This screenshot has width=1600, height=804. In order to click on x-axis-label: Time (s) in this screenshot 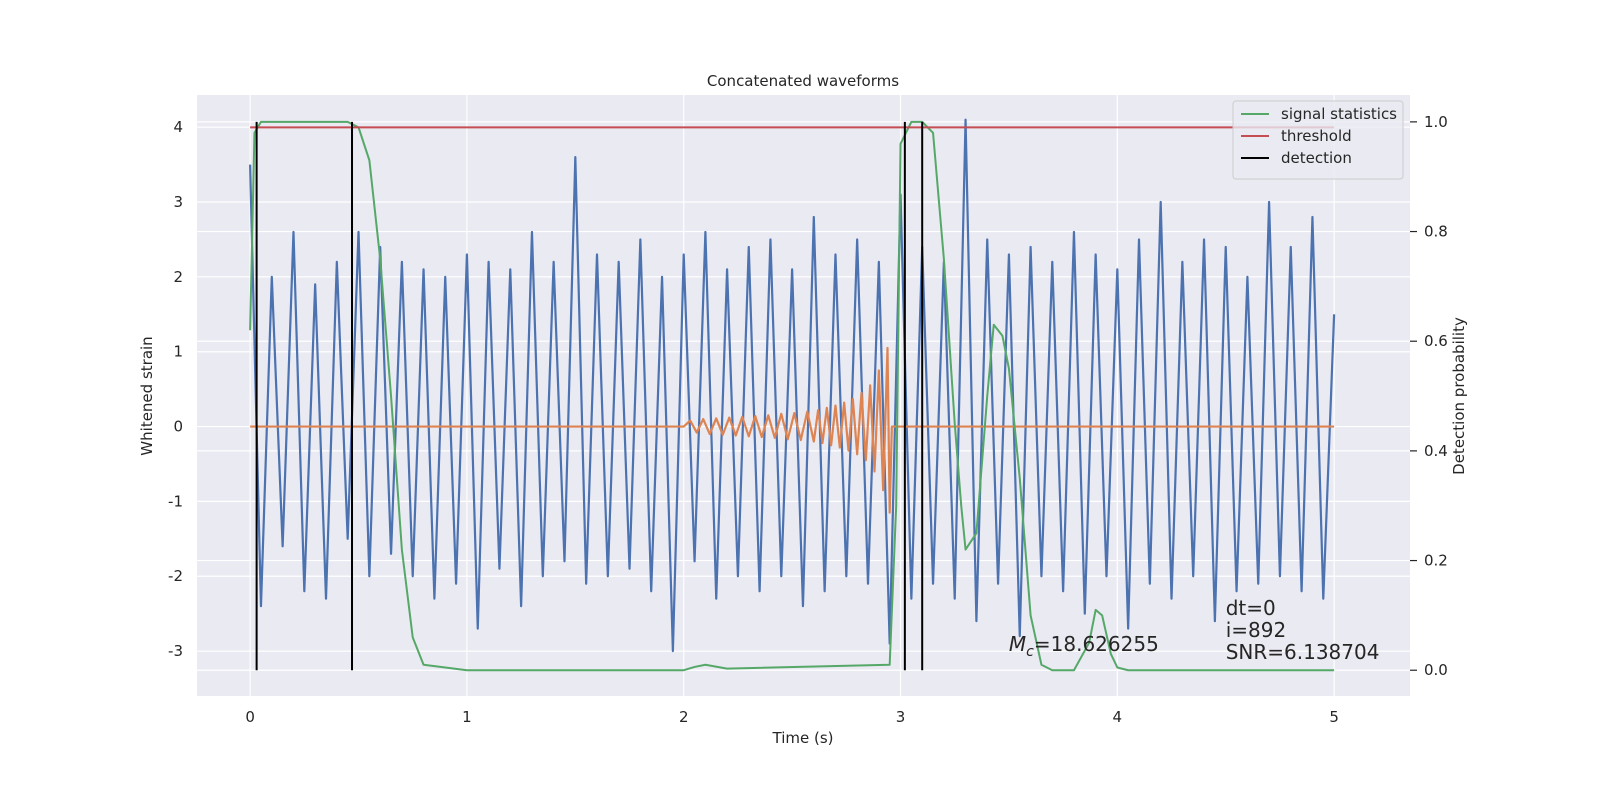, I will do `click(803, 738)`.